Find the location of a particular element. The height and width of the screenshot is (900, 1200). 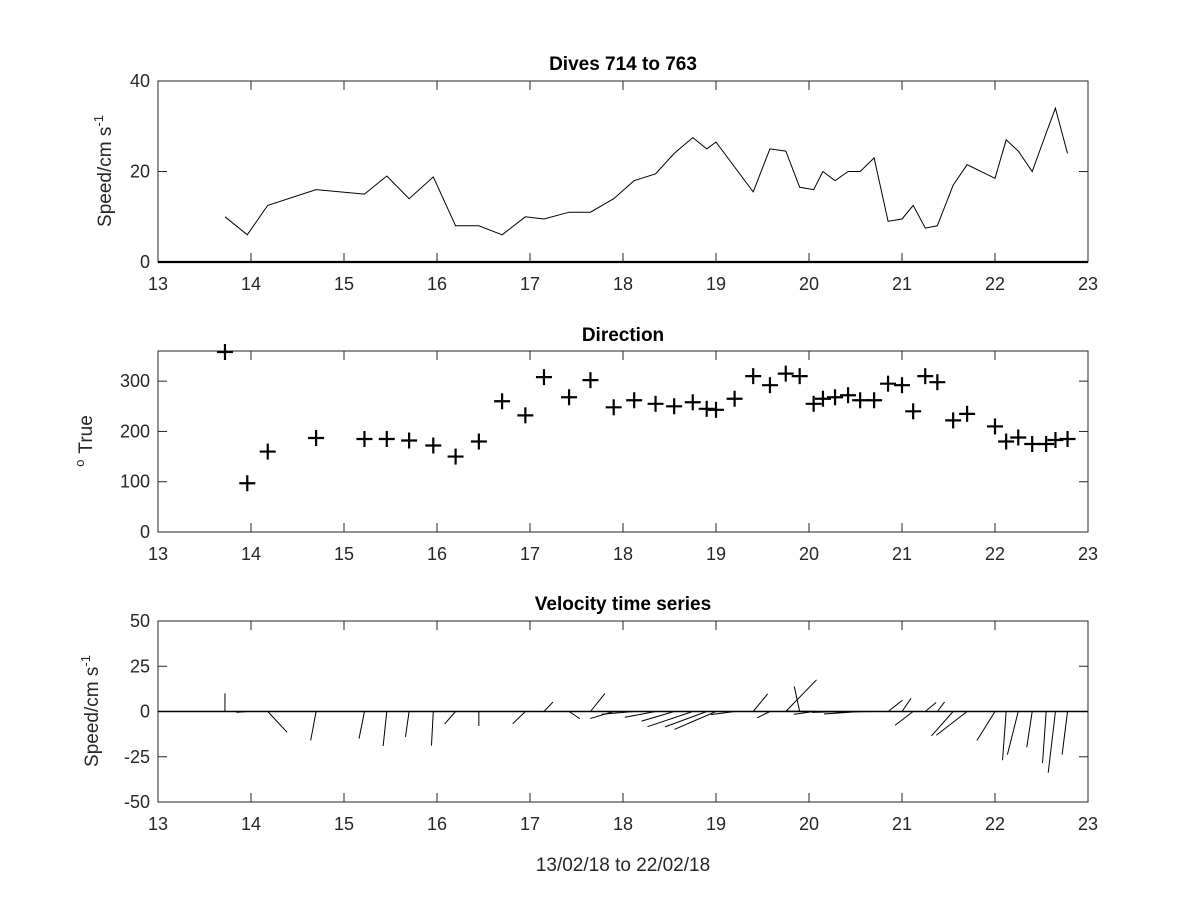

velocity-xtick-label: 23 is located at coordinates (1088, 824).